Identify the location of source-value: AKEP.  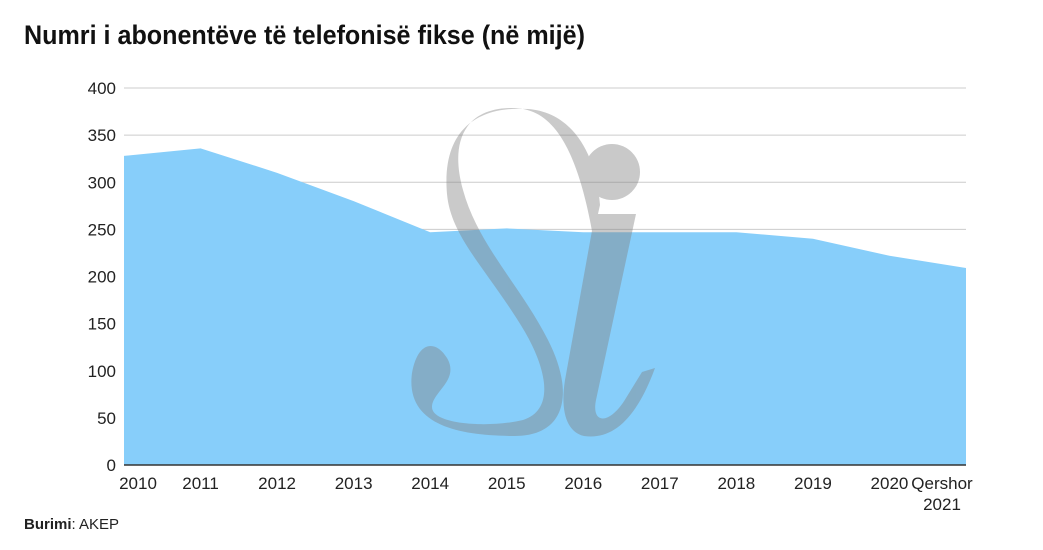
(99, 524).